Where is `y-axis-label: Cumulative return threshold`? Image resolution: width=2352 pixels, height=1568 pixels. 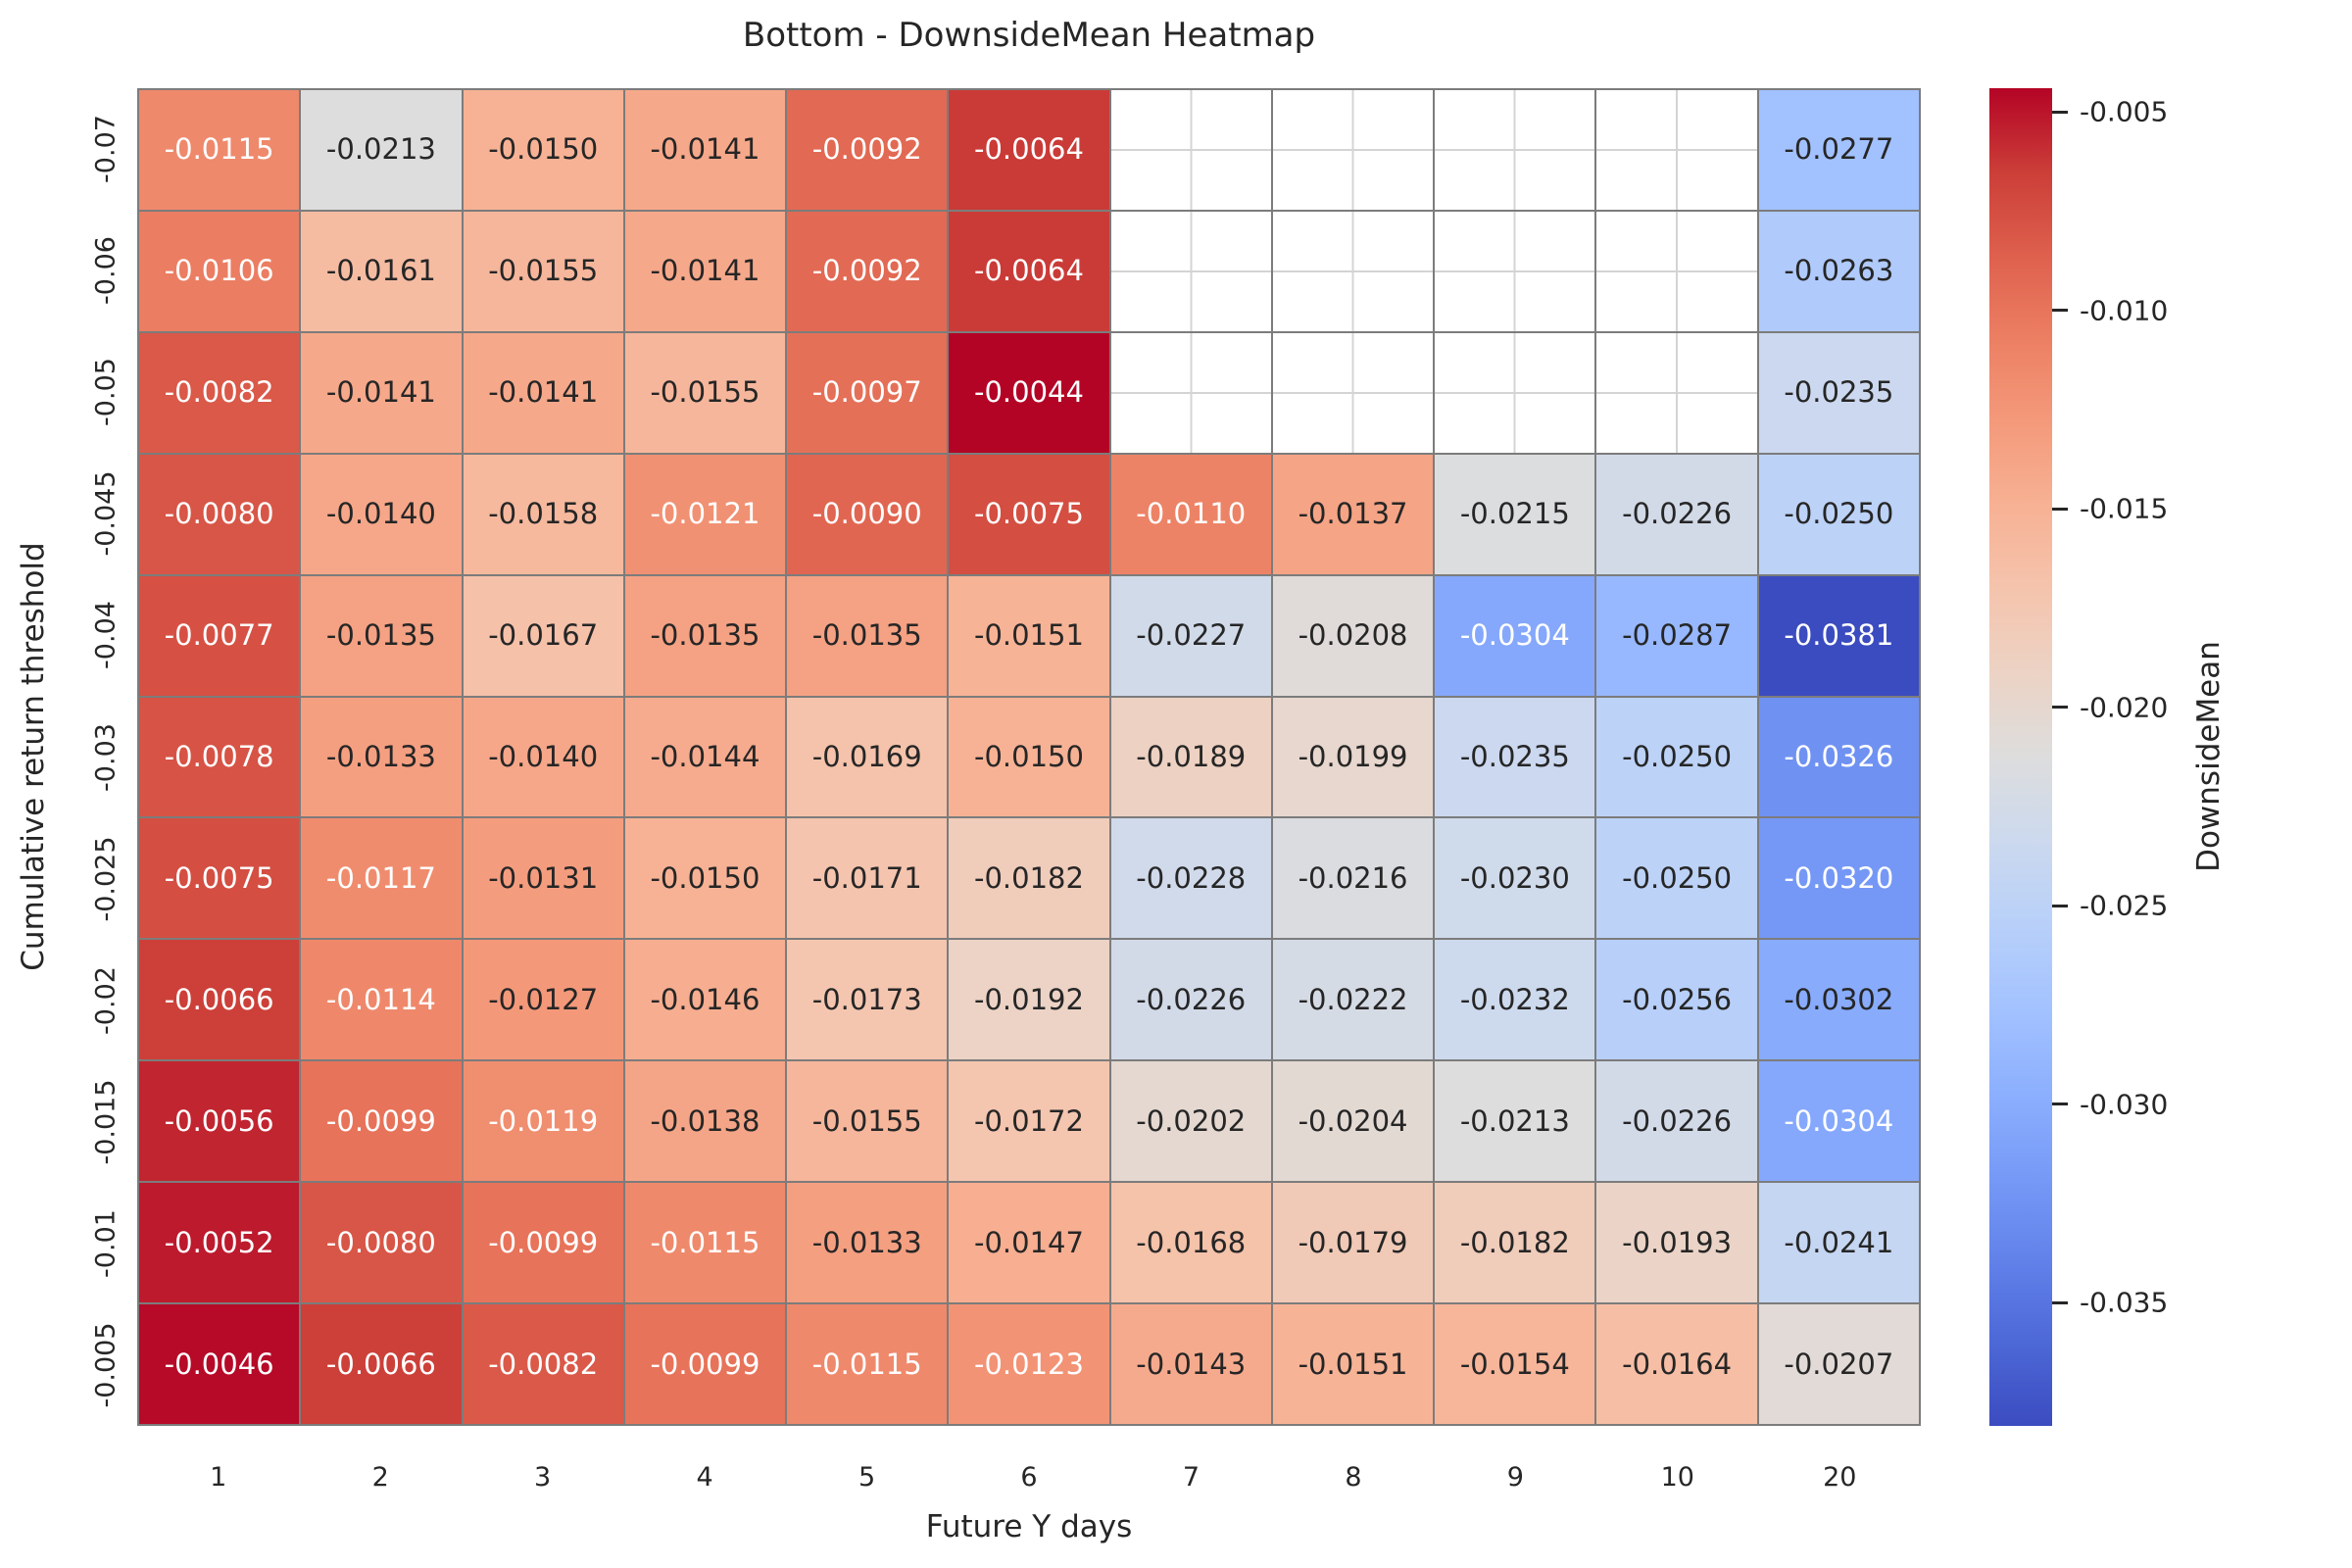 y-axis-label: Cumulative return threshold is located at coordinates (33, 756).